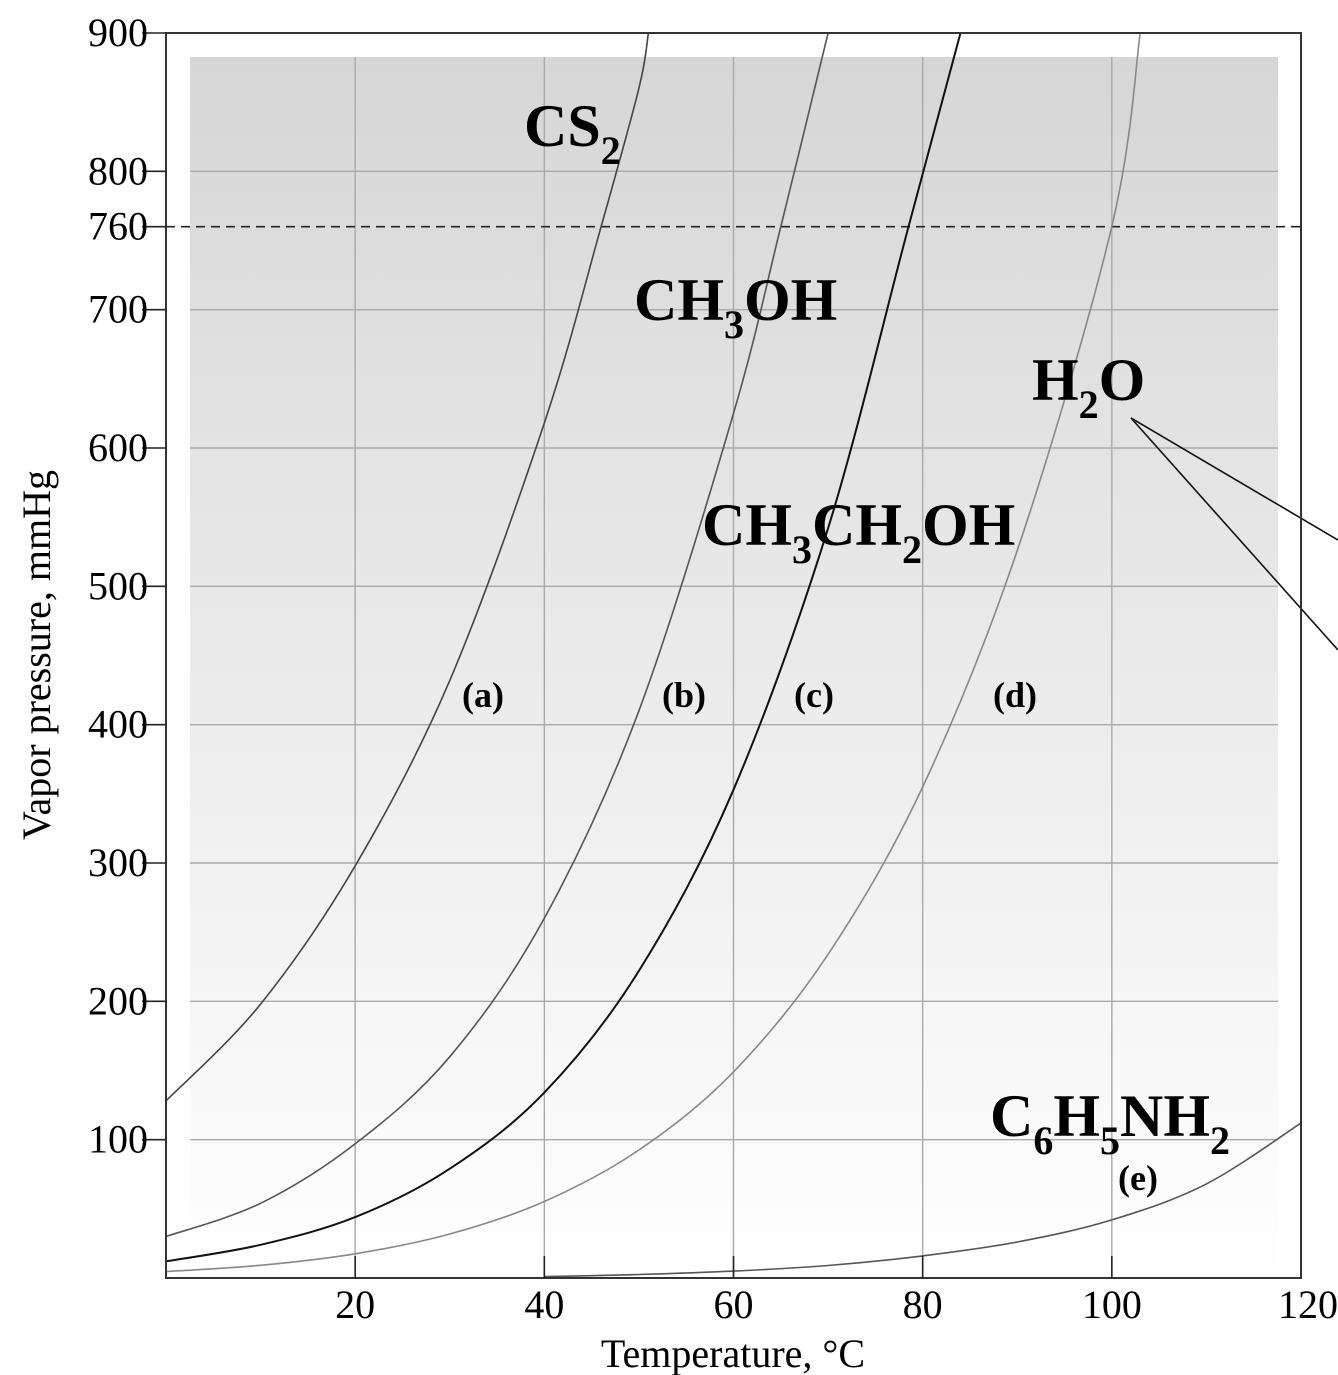 The height and width of the screenshot is (1375, 1338). What do you see at coordinates (118, 447) in the screenshot?
I see `y-tick-label-600: 600` at bounding box center [118, 447].